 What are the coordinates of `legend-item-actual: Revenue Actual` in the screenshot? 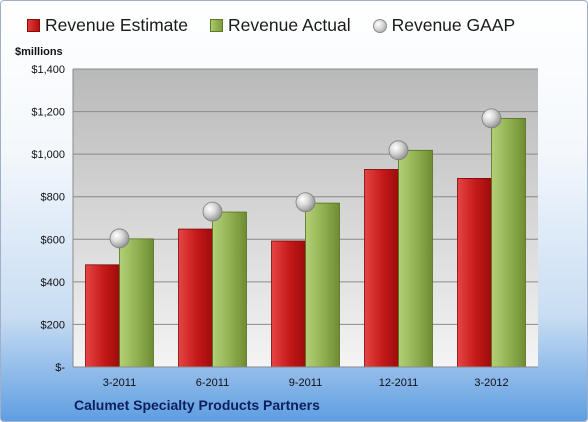 It's located at (280, 25).